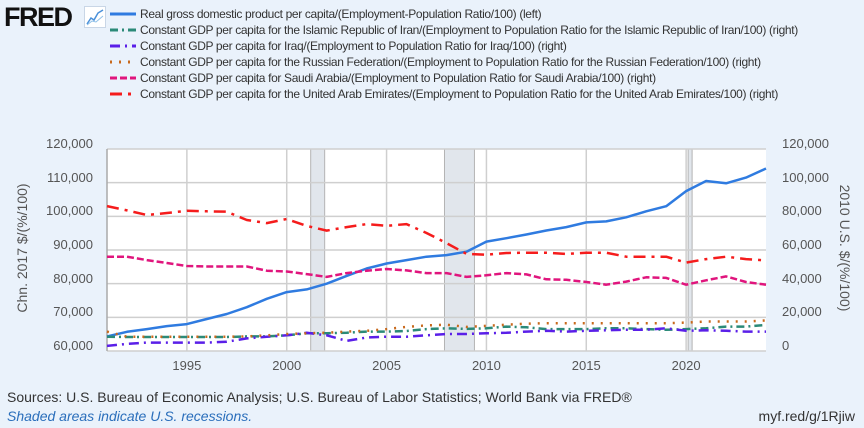 Image resolution: width=864 pixels, height=428 pixels. Describe the element at coordinates (802, 211) in the screenshot. I see `y-tick-label-right: 80,000` at that location.